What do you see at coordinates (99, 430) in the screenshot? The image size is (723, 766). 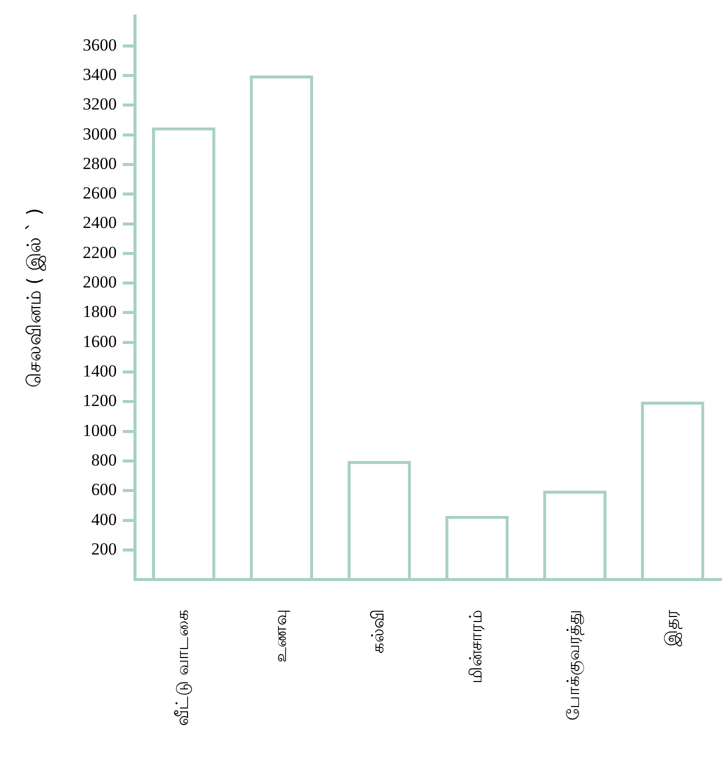 I see `y-tick-label: 1000` at bounding box center [99, 430].